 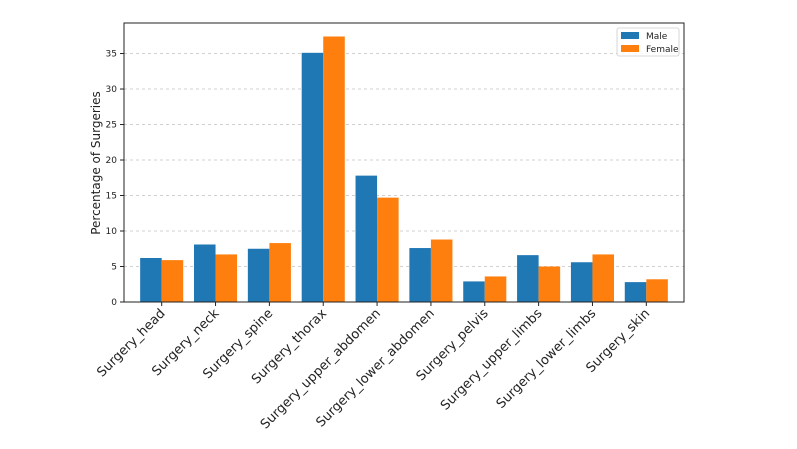 I want to click on bar-female-surgery-spine, so click(x=280, y=272).